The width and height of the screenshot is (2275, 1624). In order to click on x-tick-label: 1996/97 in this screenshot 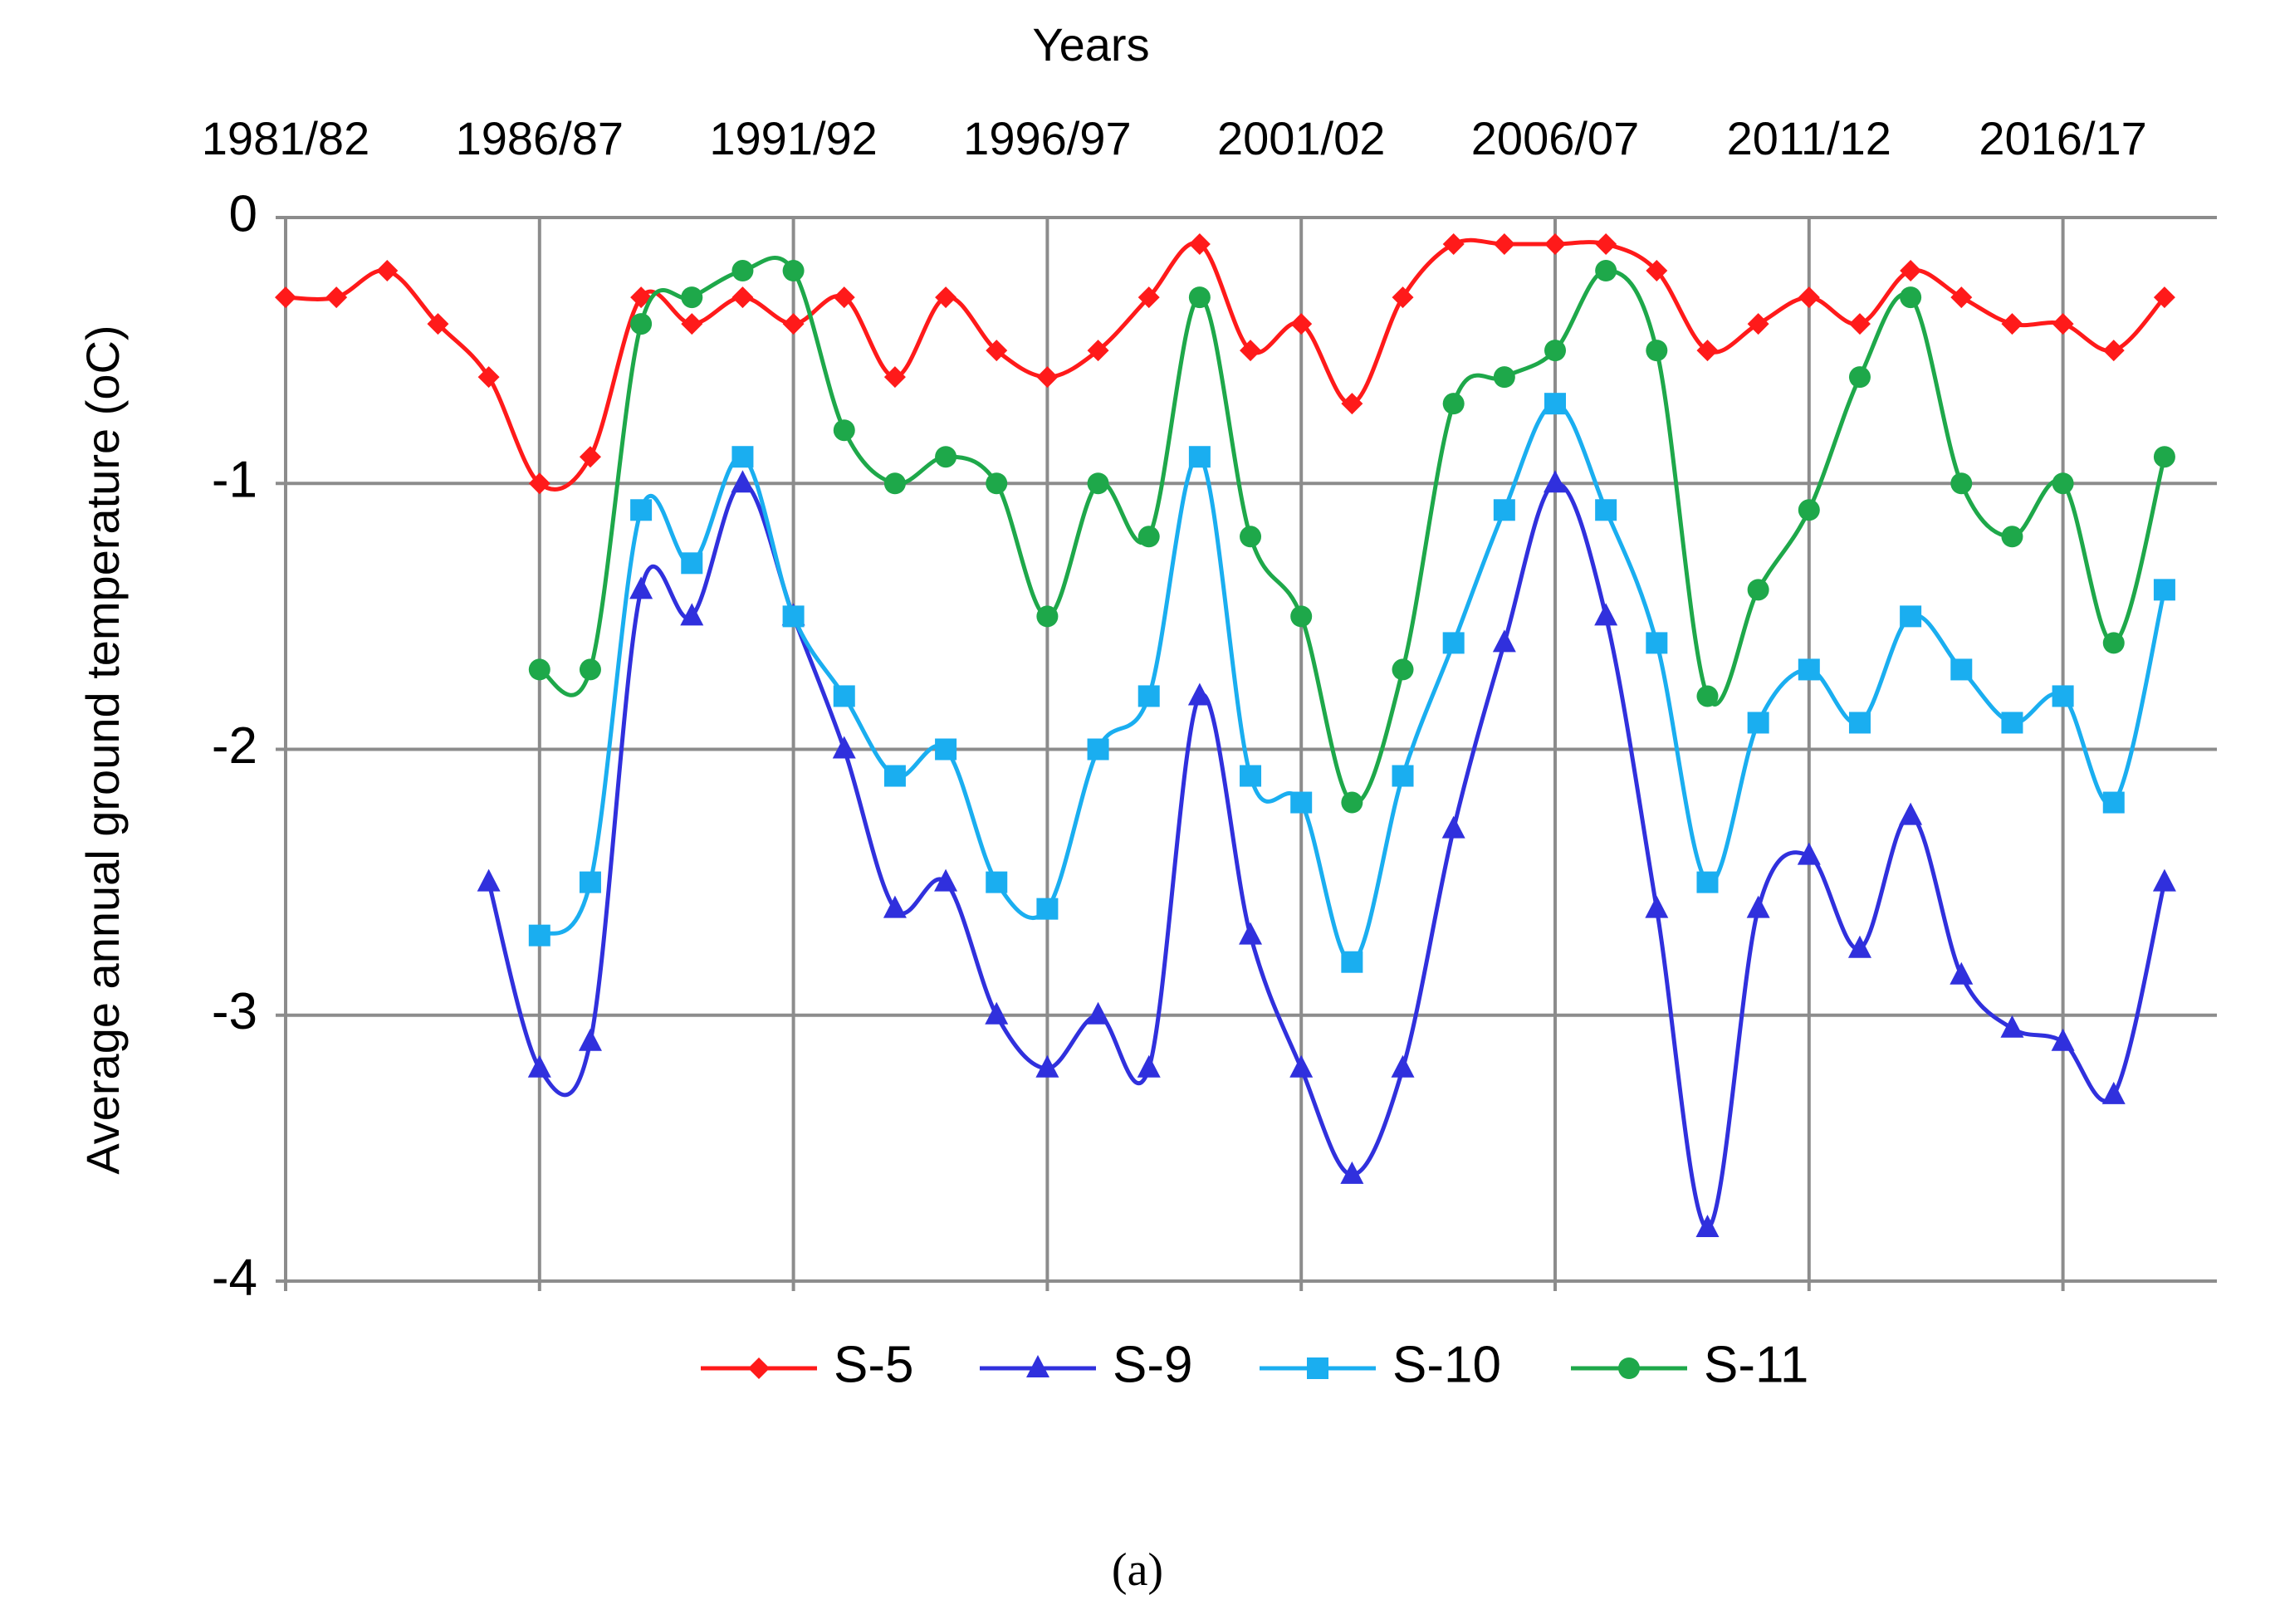, I will do `click(1047, 138)`.